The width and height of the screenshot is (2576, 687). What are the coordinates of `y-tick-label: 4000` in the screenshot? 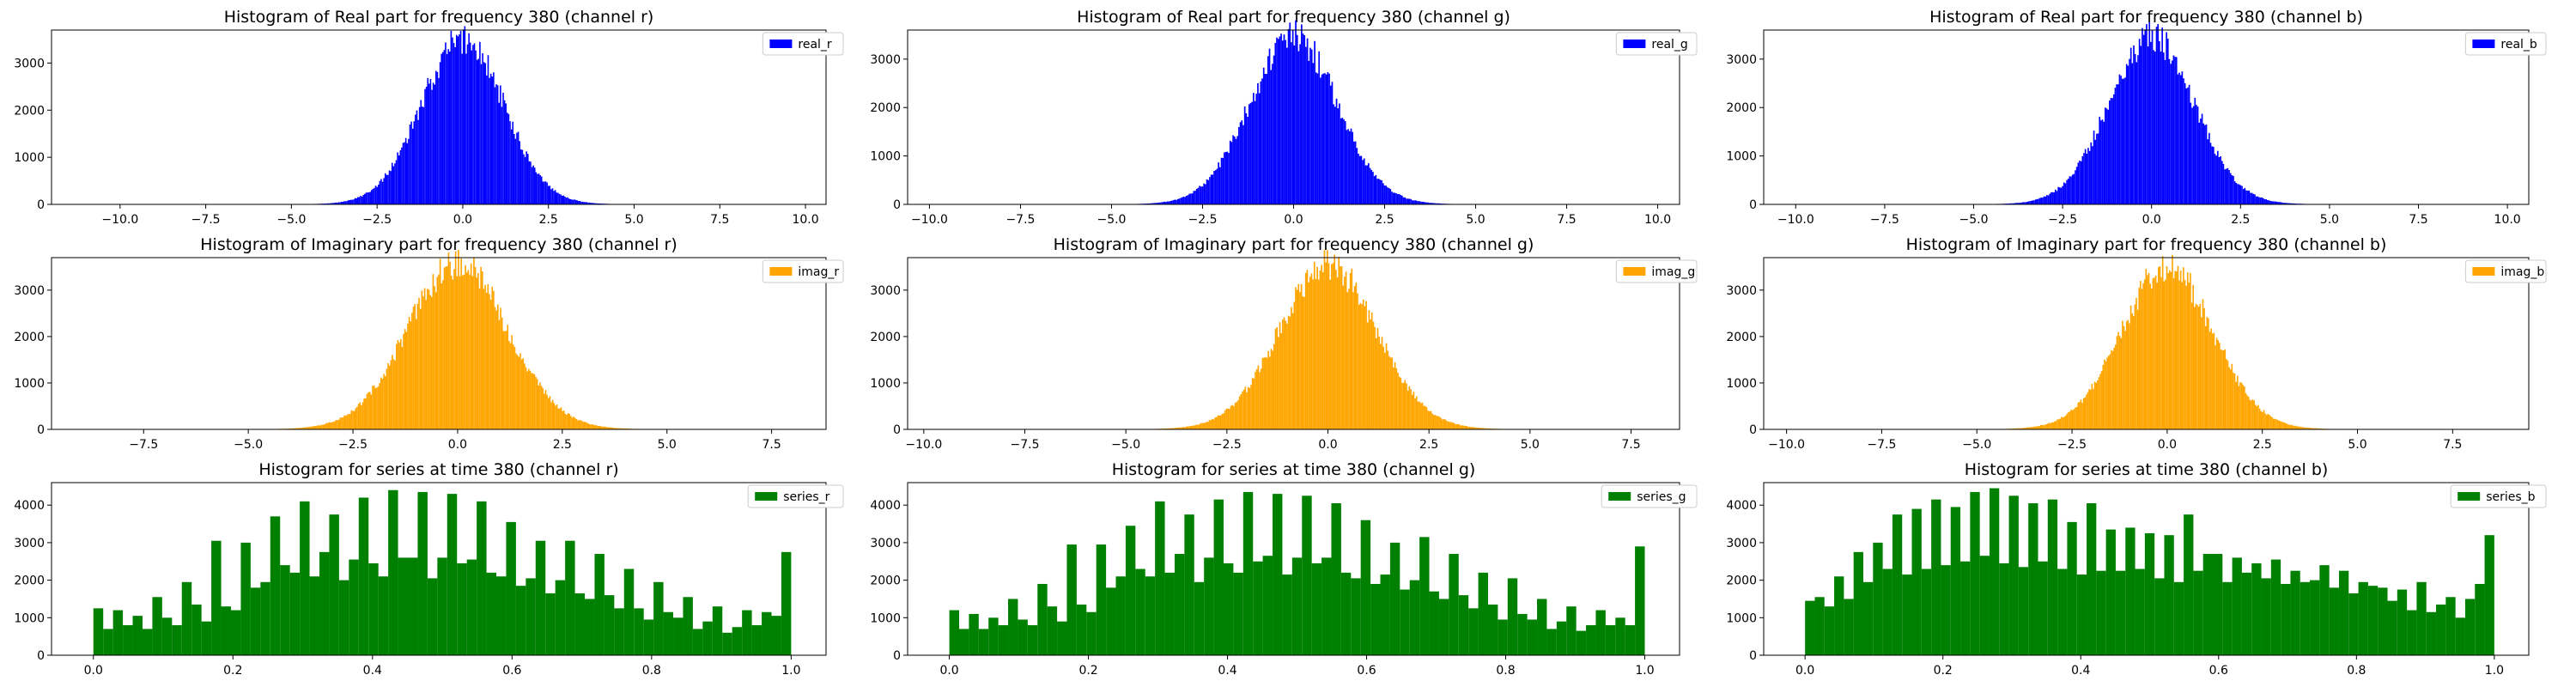 It's located at (885, 506).